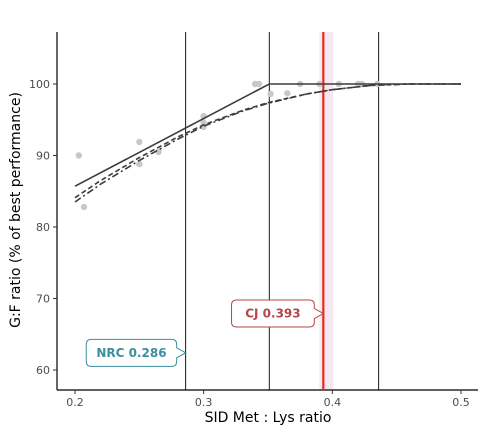 This screenshot has width=489, height=434. What do you see at coordinates (43, 370) in the screenshot?
I see `y-tick-label: 60` at bounding box center [43, 370].